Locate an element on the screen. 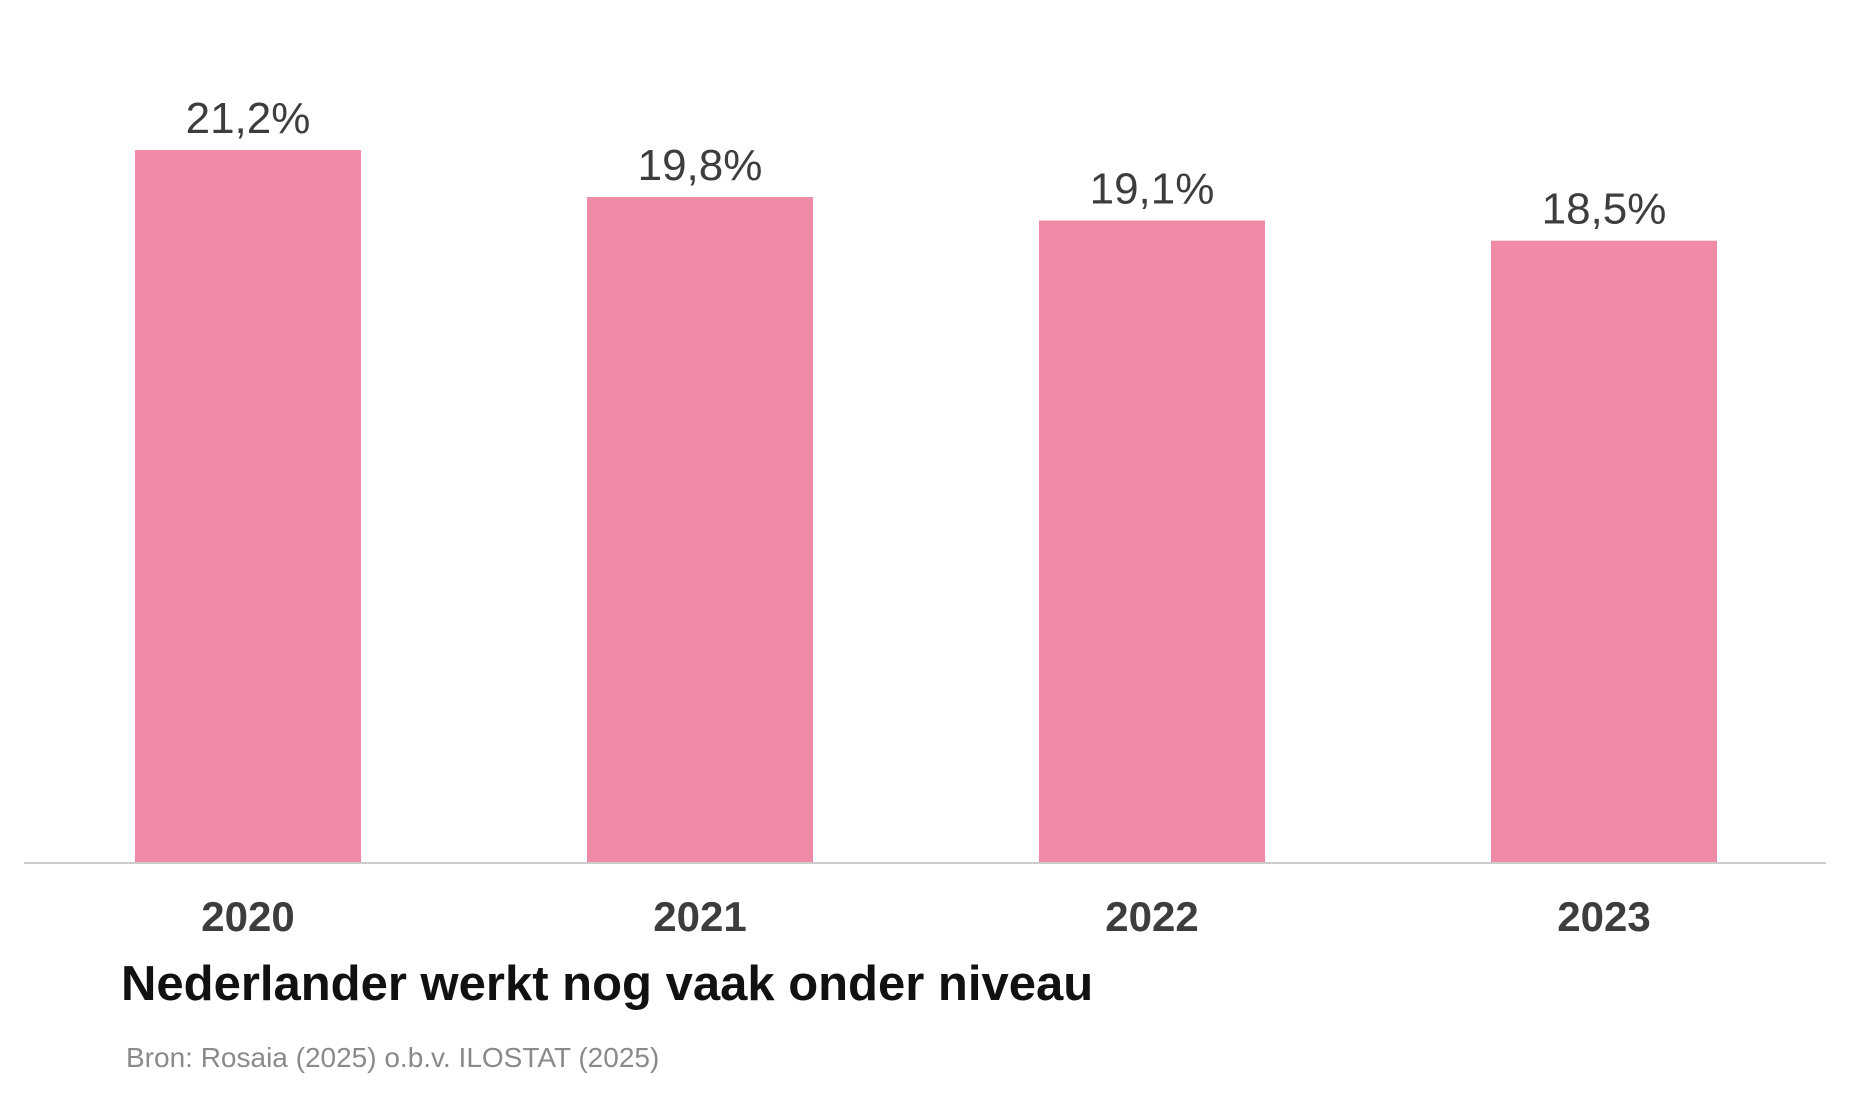 Image resolution: width=1850 pixels, height=1100 pixels. bar-2020 is located at coordinates (248, 506).